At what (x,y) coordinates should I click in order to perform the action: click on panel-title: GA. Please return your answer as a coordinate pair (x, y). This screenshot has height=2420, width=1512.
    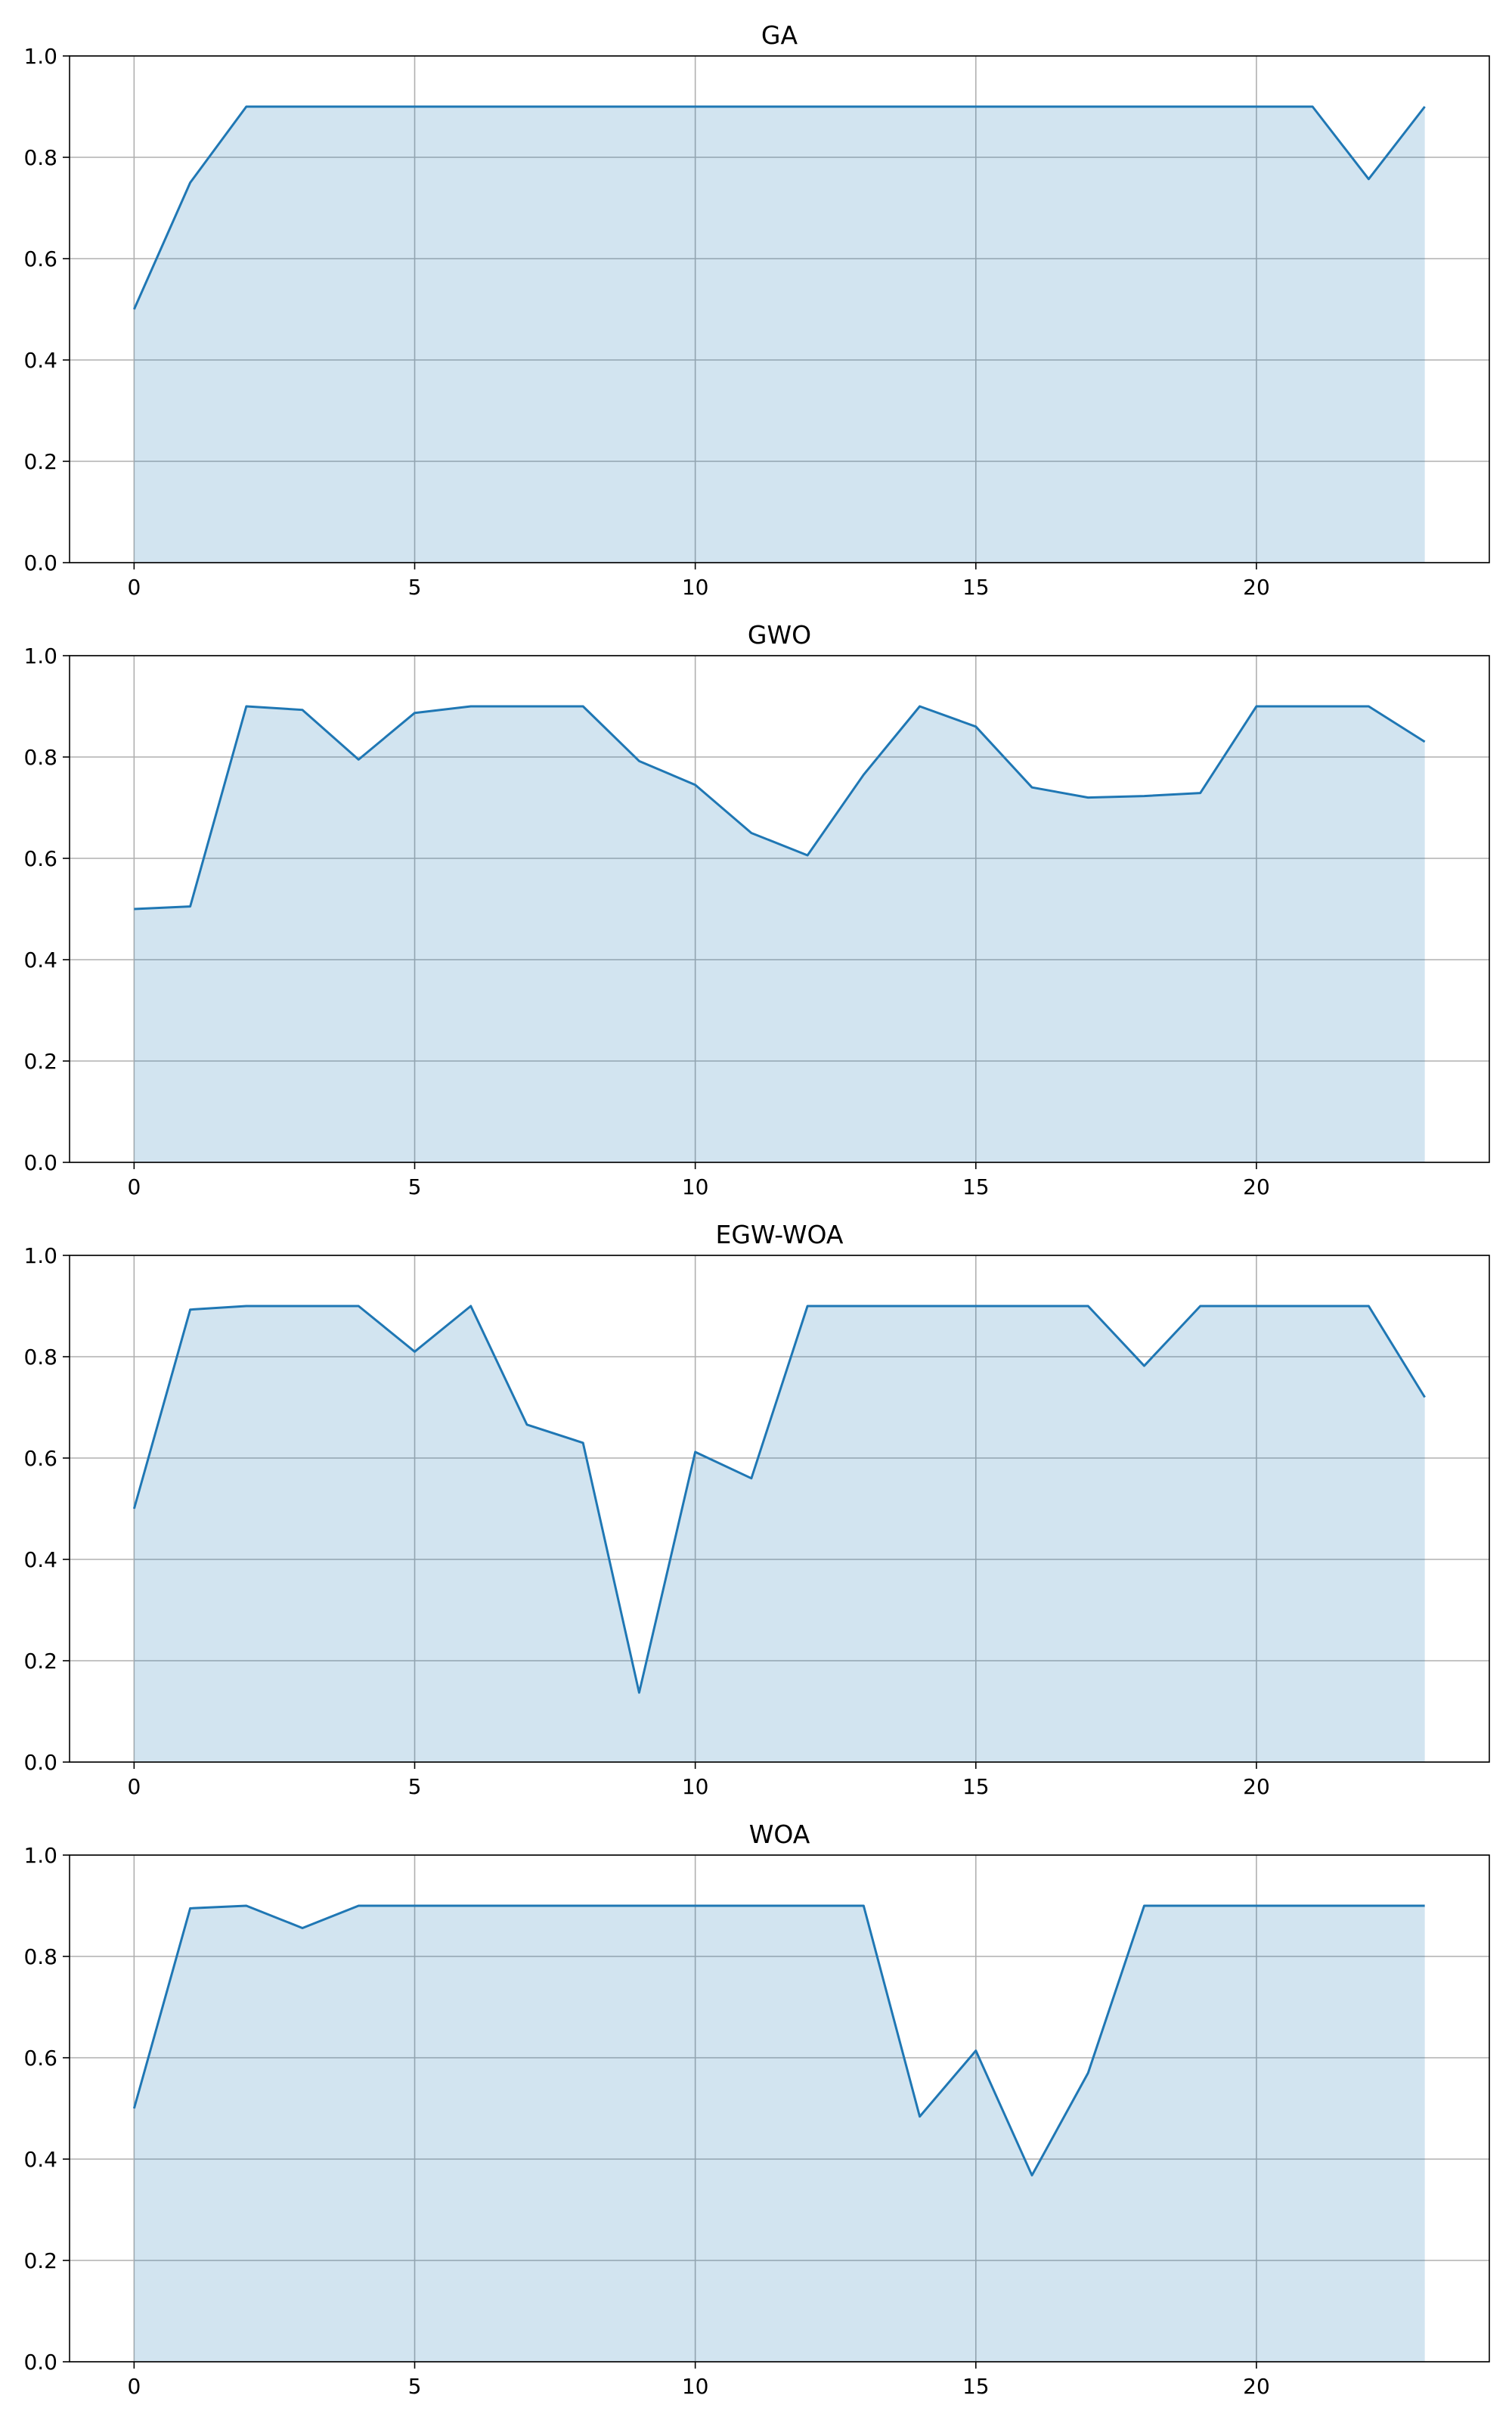
    Looking at the image, I should click on (780, 35).